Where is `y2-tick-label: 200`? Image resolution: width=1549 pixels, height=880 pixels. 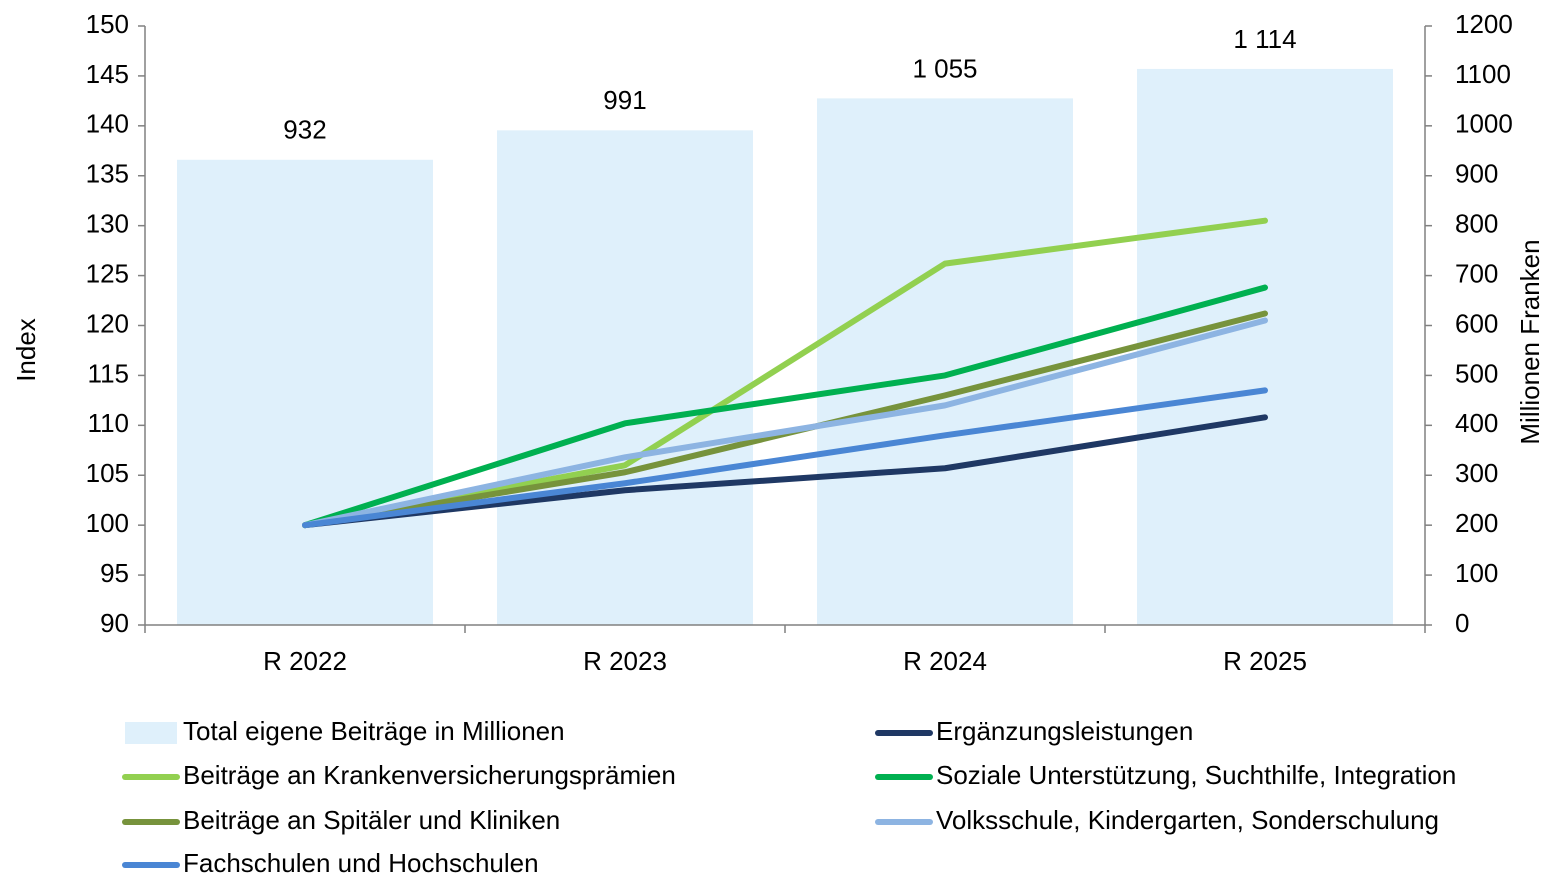
y2-tick-label: 200 is located at coordinates (1476, 523).